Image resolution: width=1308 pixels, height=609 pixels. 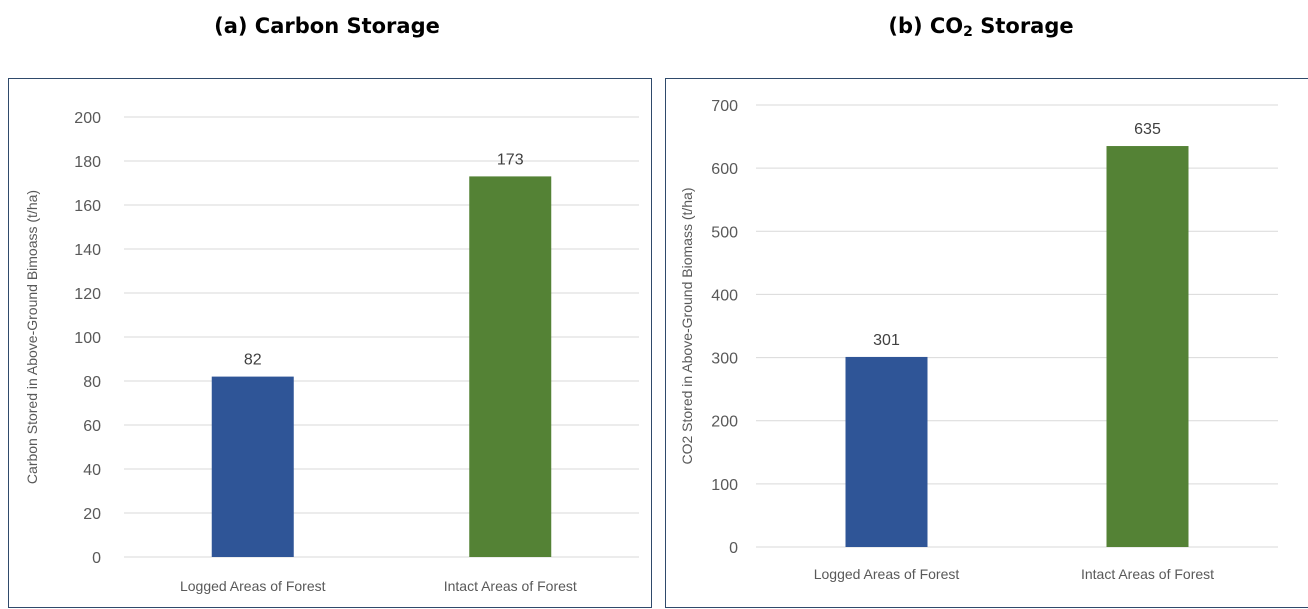 What do you see at coordinates (510, 159) in the screenshot?
I see `carbon-data-label: 173` at bounding box center [510, 159].